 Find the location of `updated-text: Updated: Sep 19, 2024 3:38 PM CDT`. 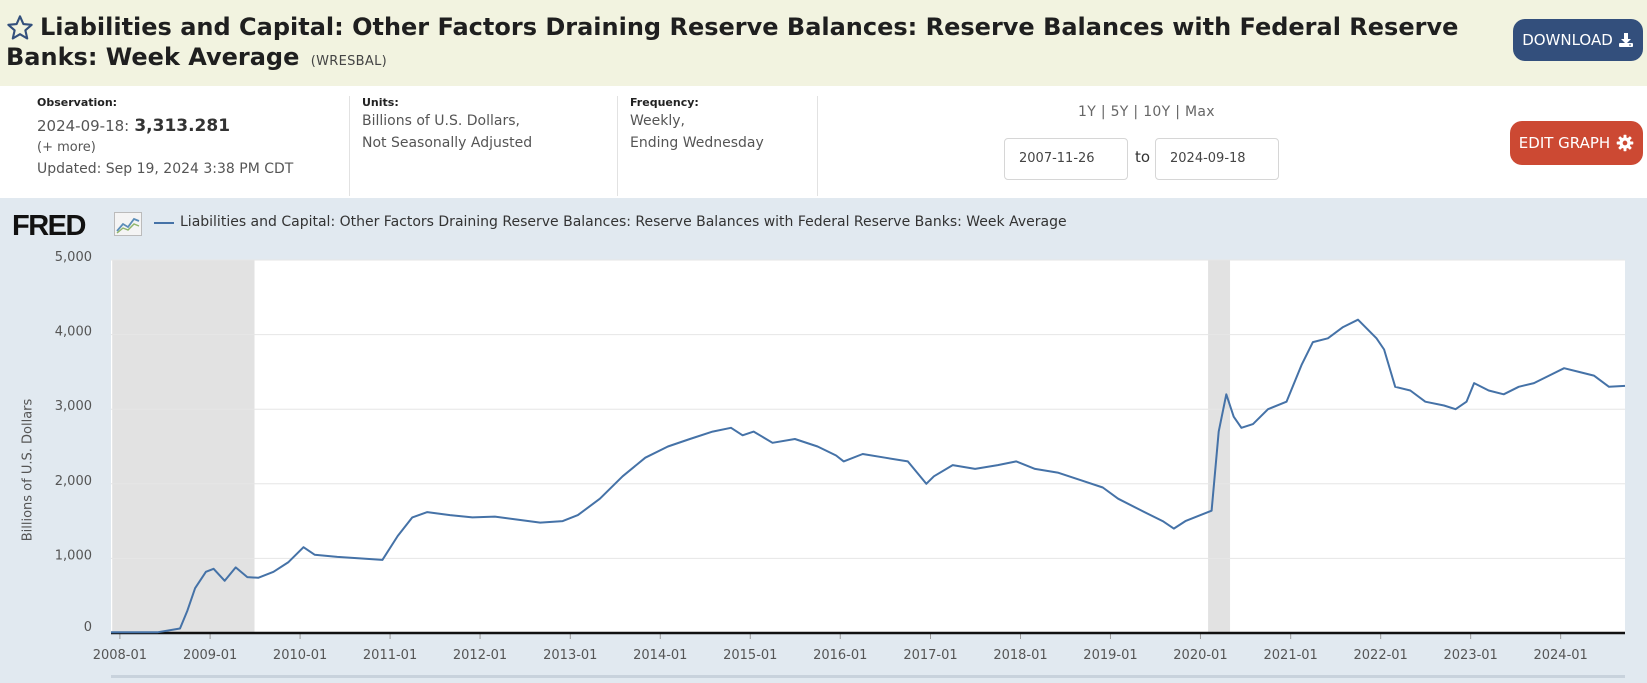

updated-text: Updated: Sep 19, 2024 3:38 PM CDT is located at coordinates (165, 169).